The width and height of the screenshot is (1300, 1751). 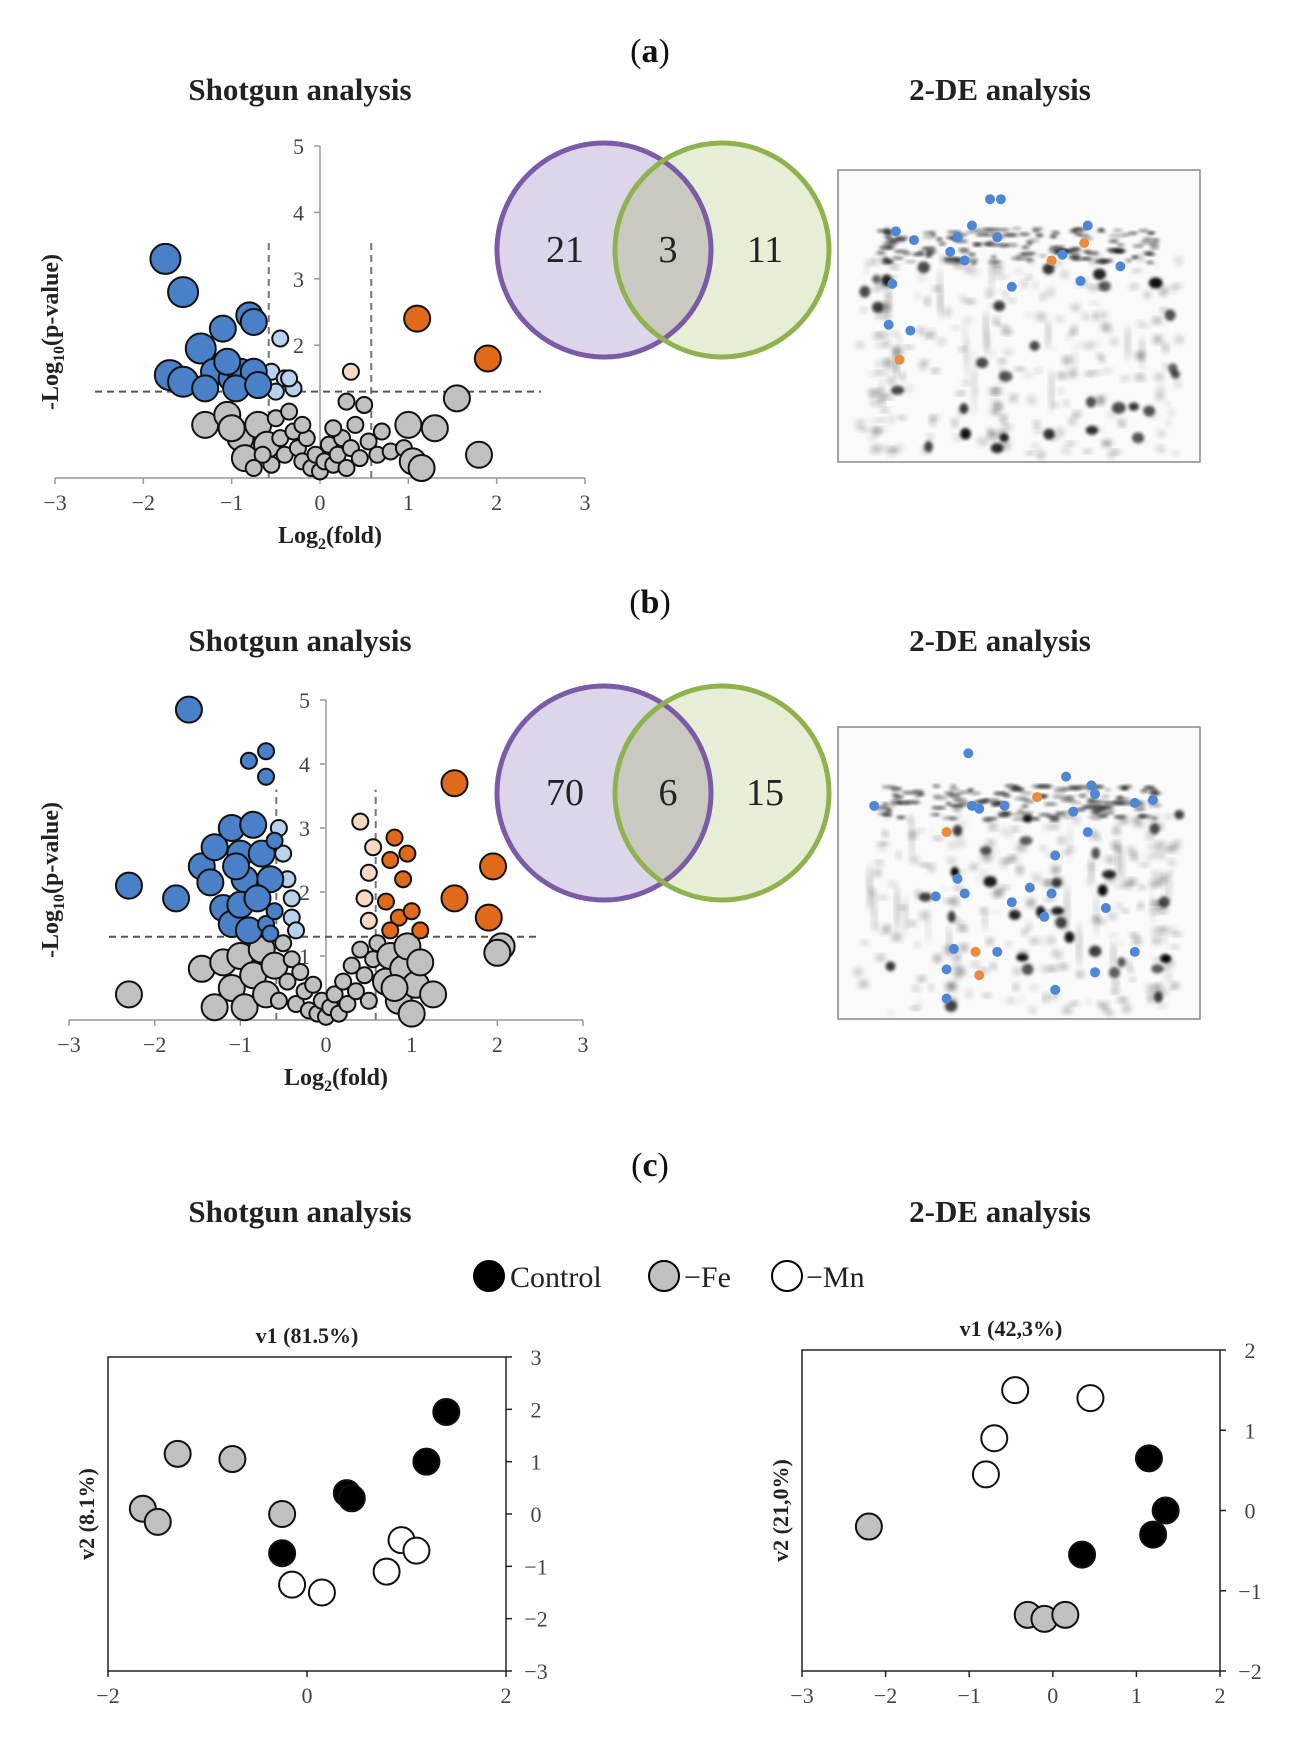 I want to click on y-tick-label: 5, so click(x=304, y=700).